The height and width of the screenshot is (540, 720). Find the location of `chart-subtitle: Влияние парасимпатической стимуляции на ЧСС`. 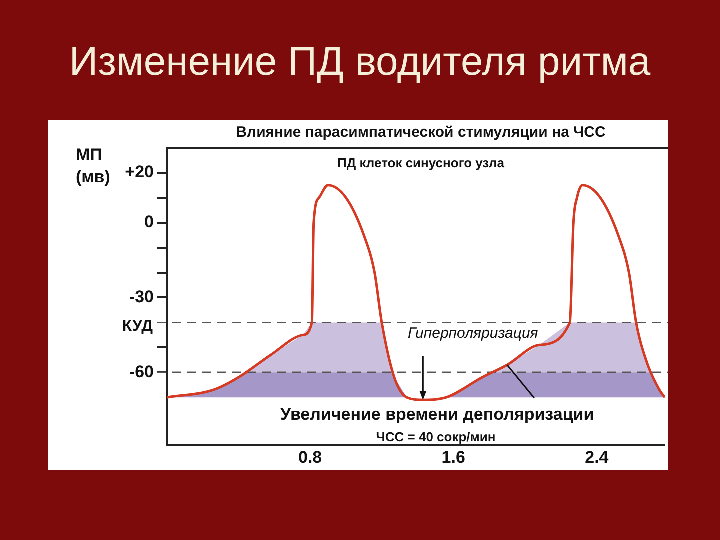

chart-subtitle: Влияние парасимпатической стимуляции на ЧСС is located at coordinates (421, 133).